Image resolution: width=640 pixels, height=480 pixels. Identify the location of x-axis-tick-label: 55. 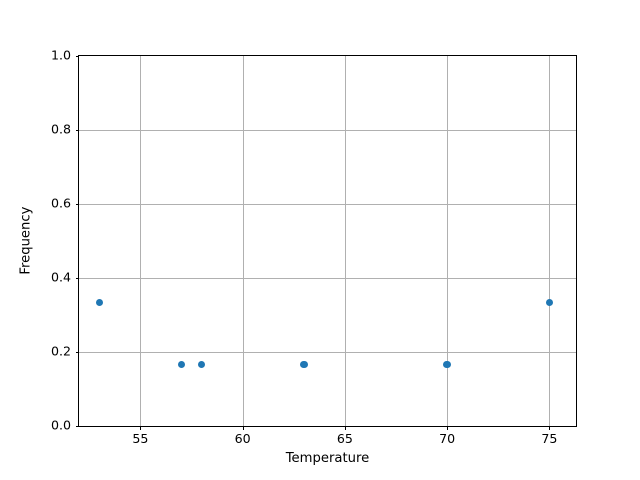
(140, 438).